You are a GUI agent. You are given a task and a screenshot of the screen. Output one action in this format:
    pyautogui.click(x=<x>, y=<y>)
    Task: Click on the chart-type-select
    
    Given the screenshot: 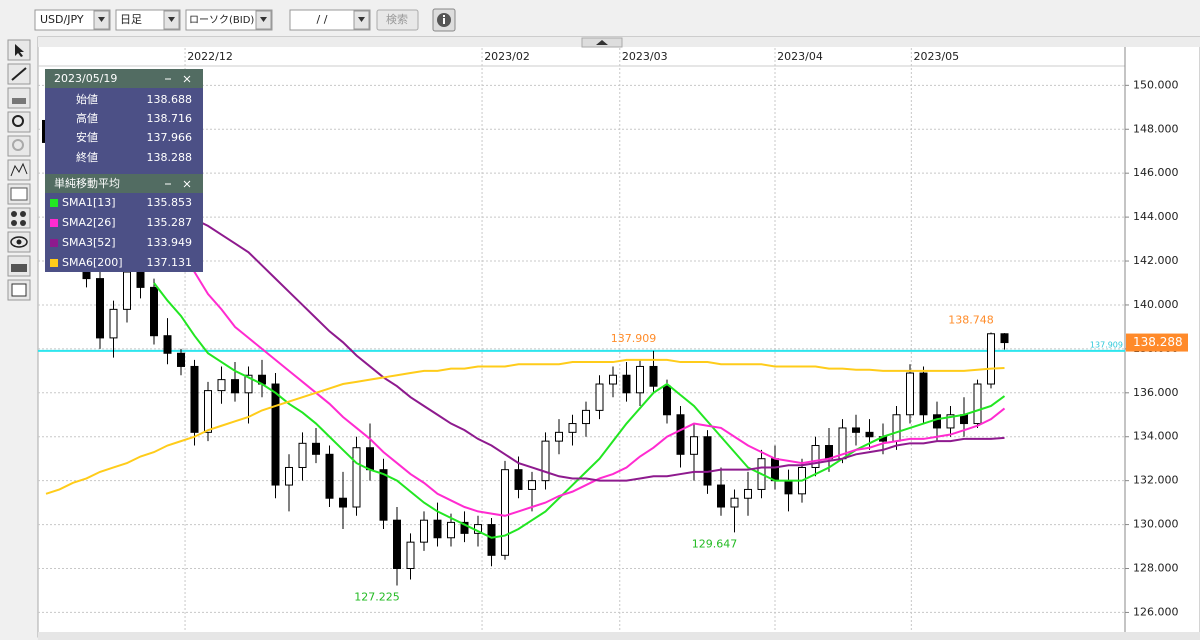 What is the action you would take?
    pyautogui.click(x=229, y=20)
    